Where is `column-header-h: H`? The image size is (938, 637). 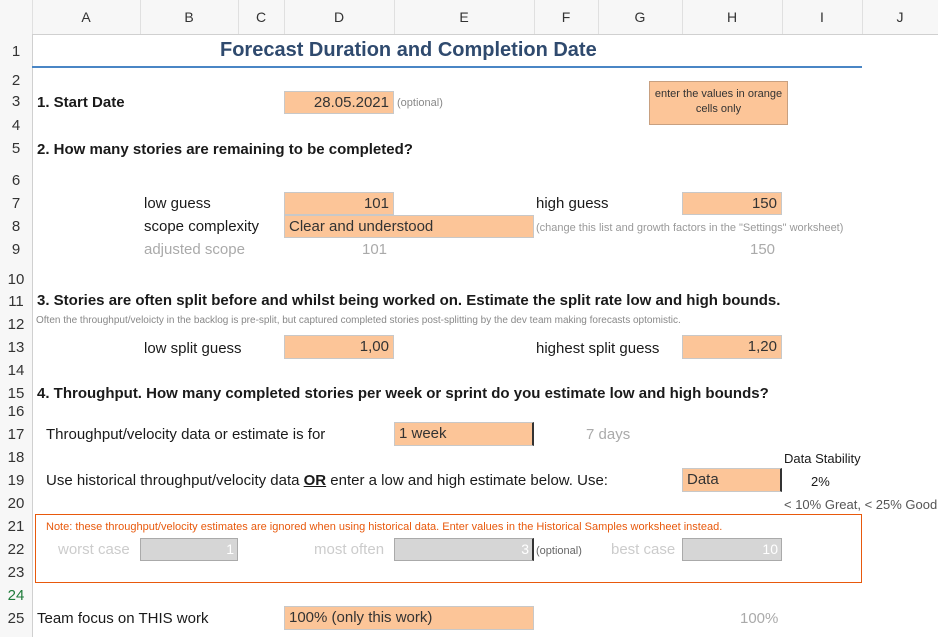
column-header-h: H is located at coordinates (732, 17).